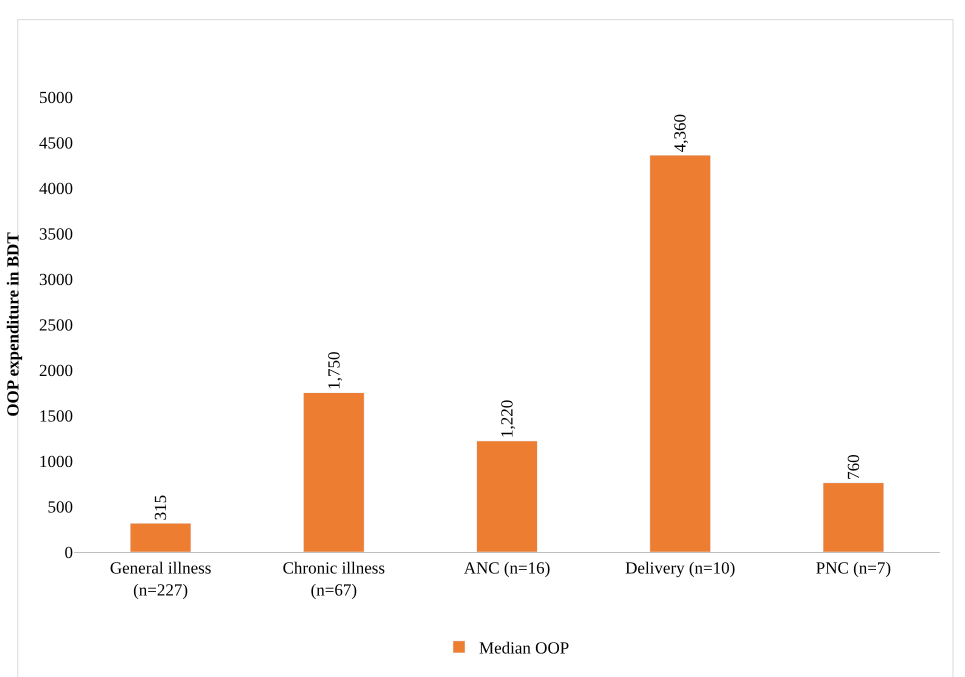  I want to click on y-tick-label: 2500, so click(56, 324).